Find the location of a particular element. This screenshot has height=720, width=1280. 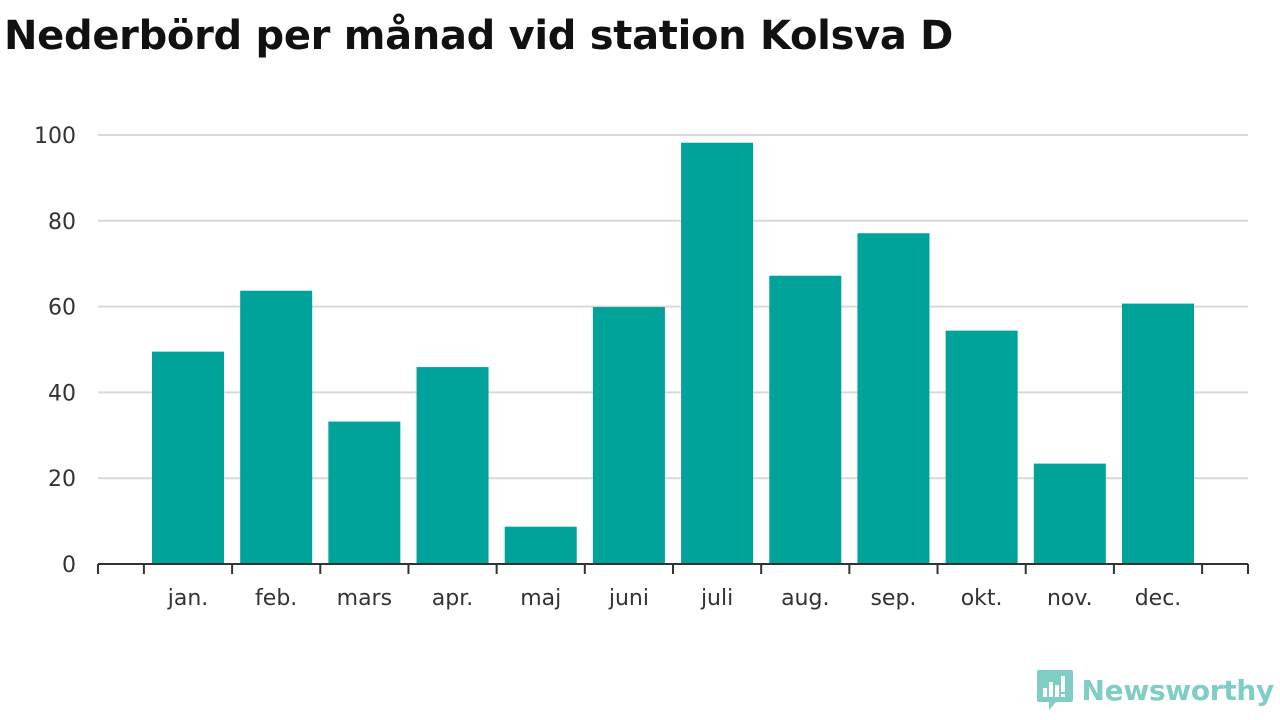

x-tick-label: aug. is located at coordinates (805, 598).